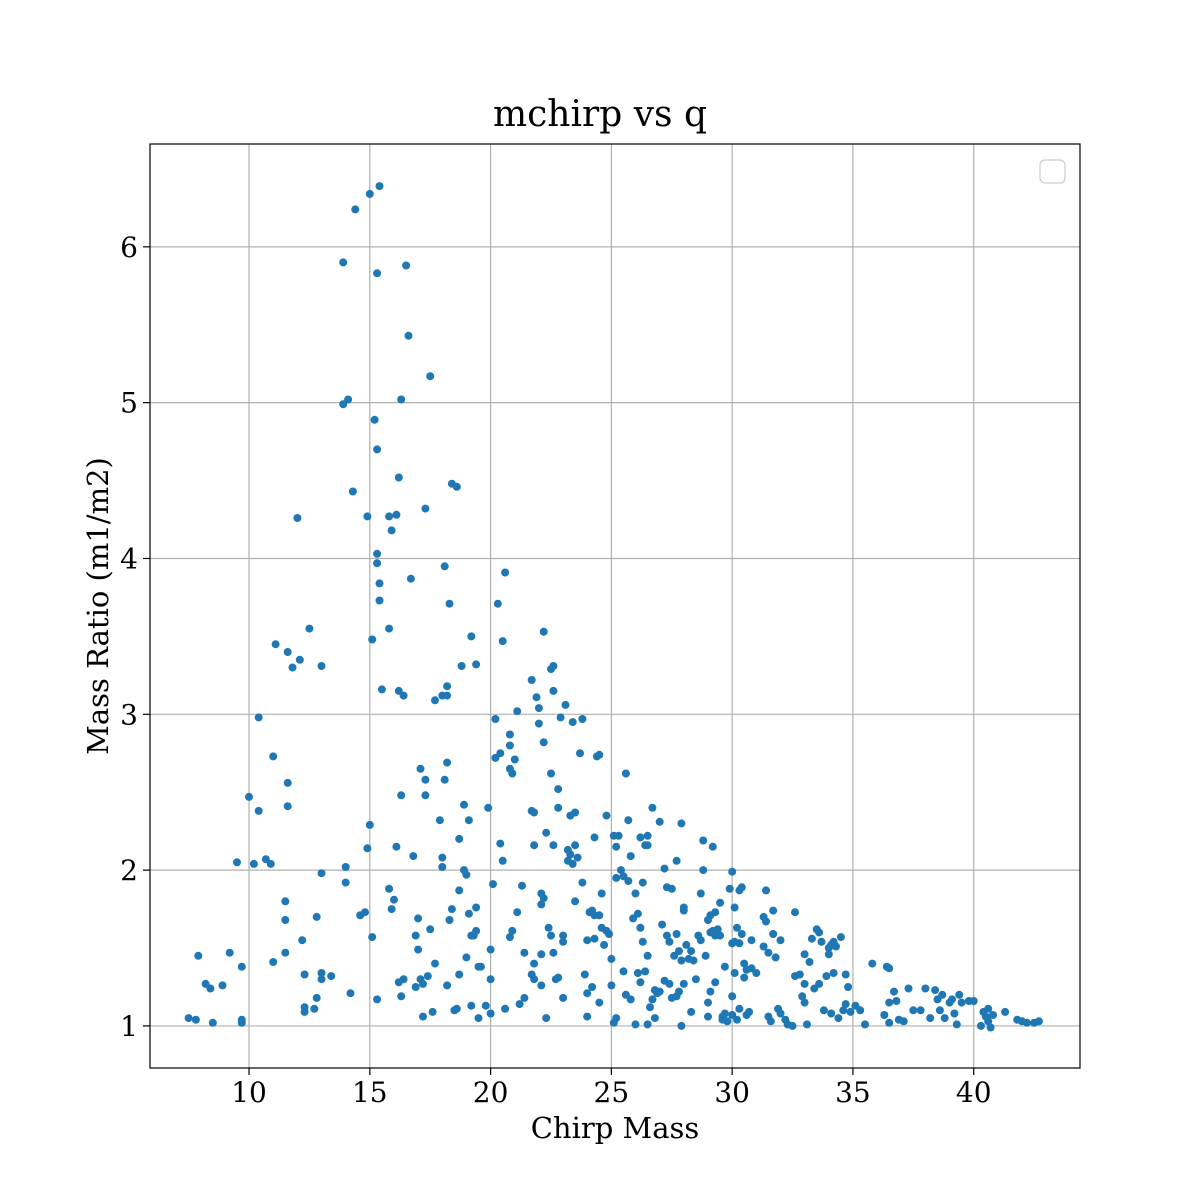  I want to click on y-tick-label: 5, so click(129, 403).